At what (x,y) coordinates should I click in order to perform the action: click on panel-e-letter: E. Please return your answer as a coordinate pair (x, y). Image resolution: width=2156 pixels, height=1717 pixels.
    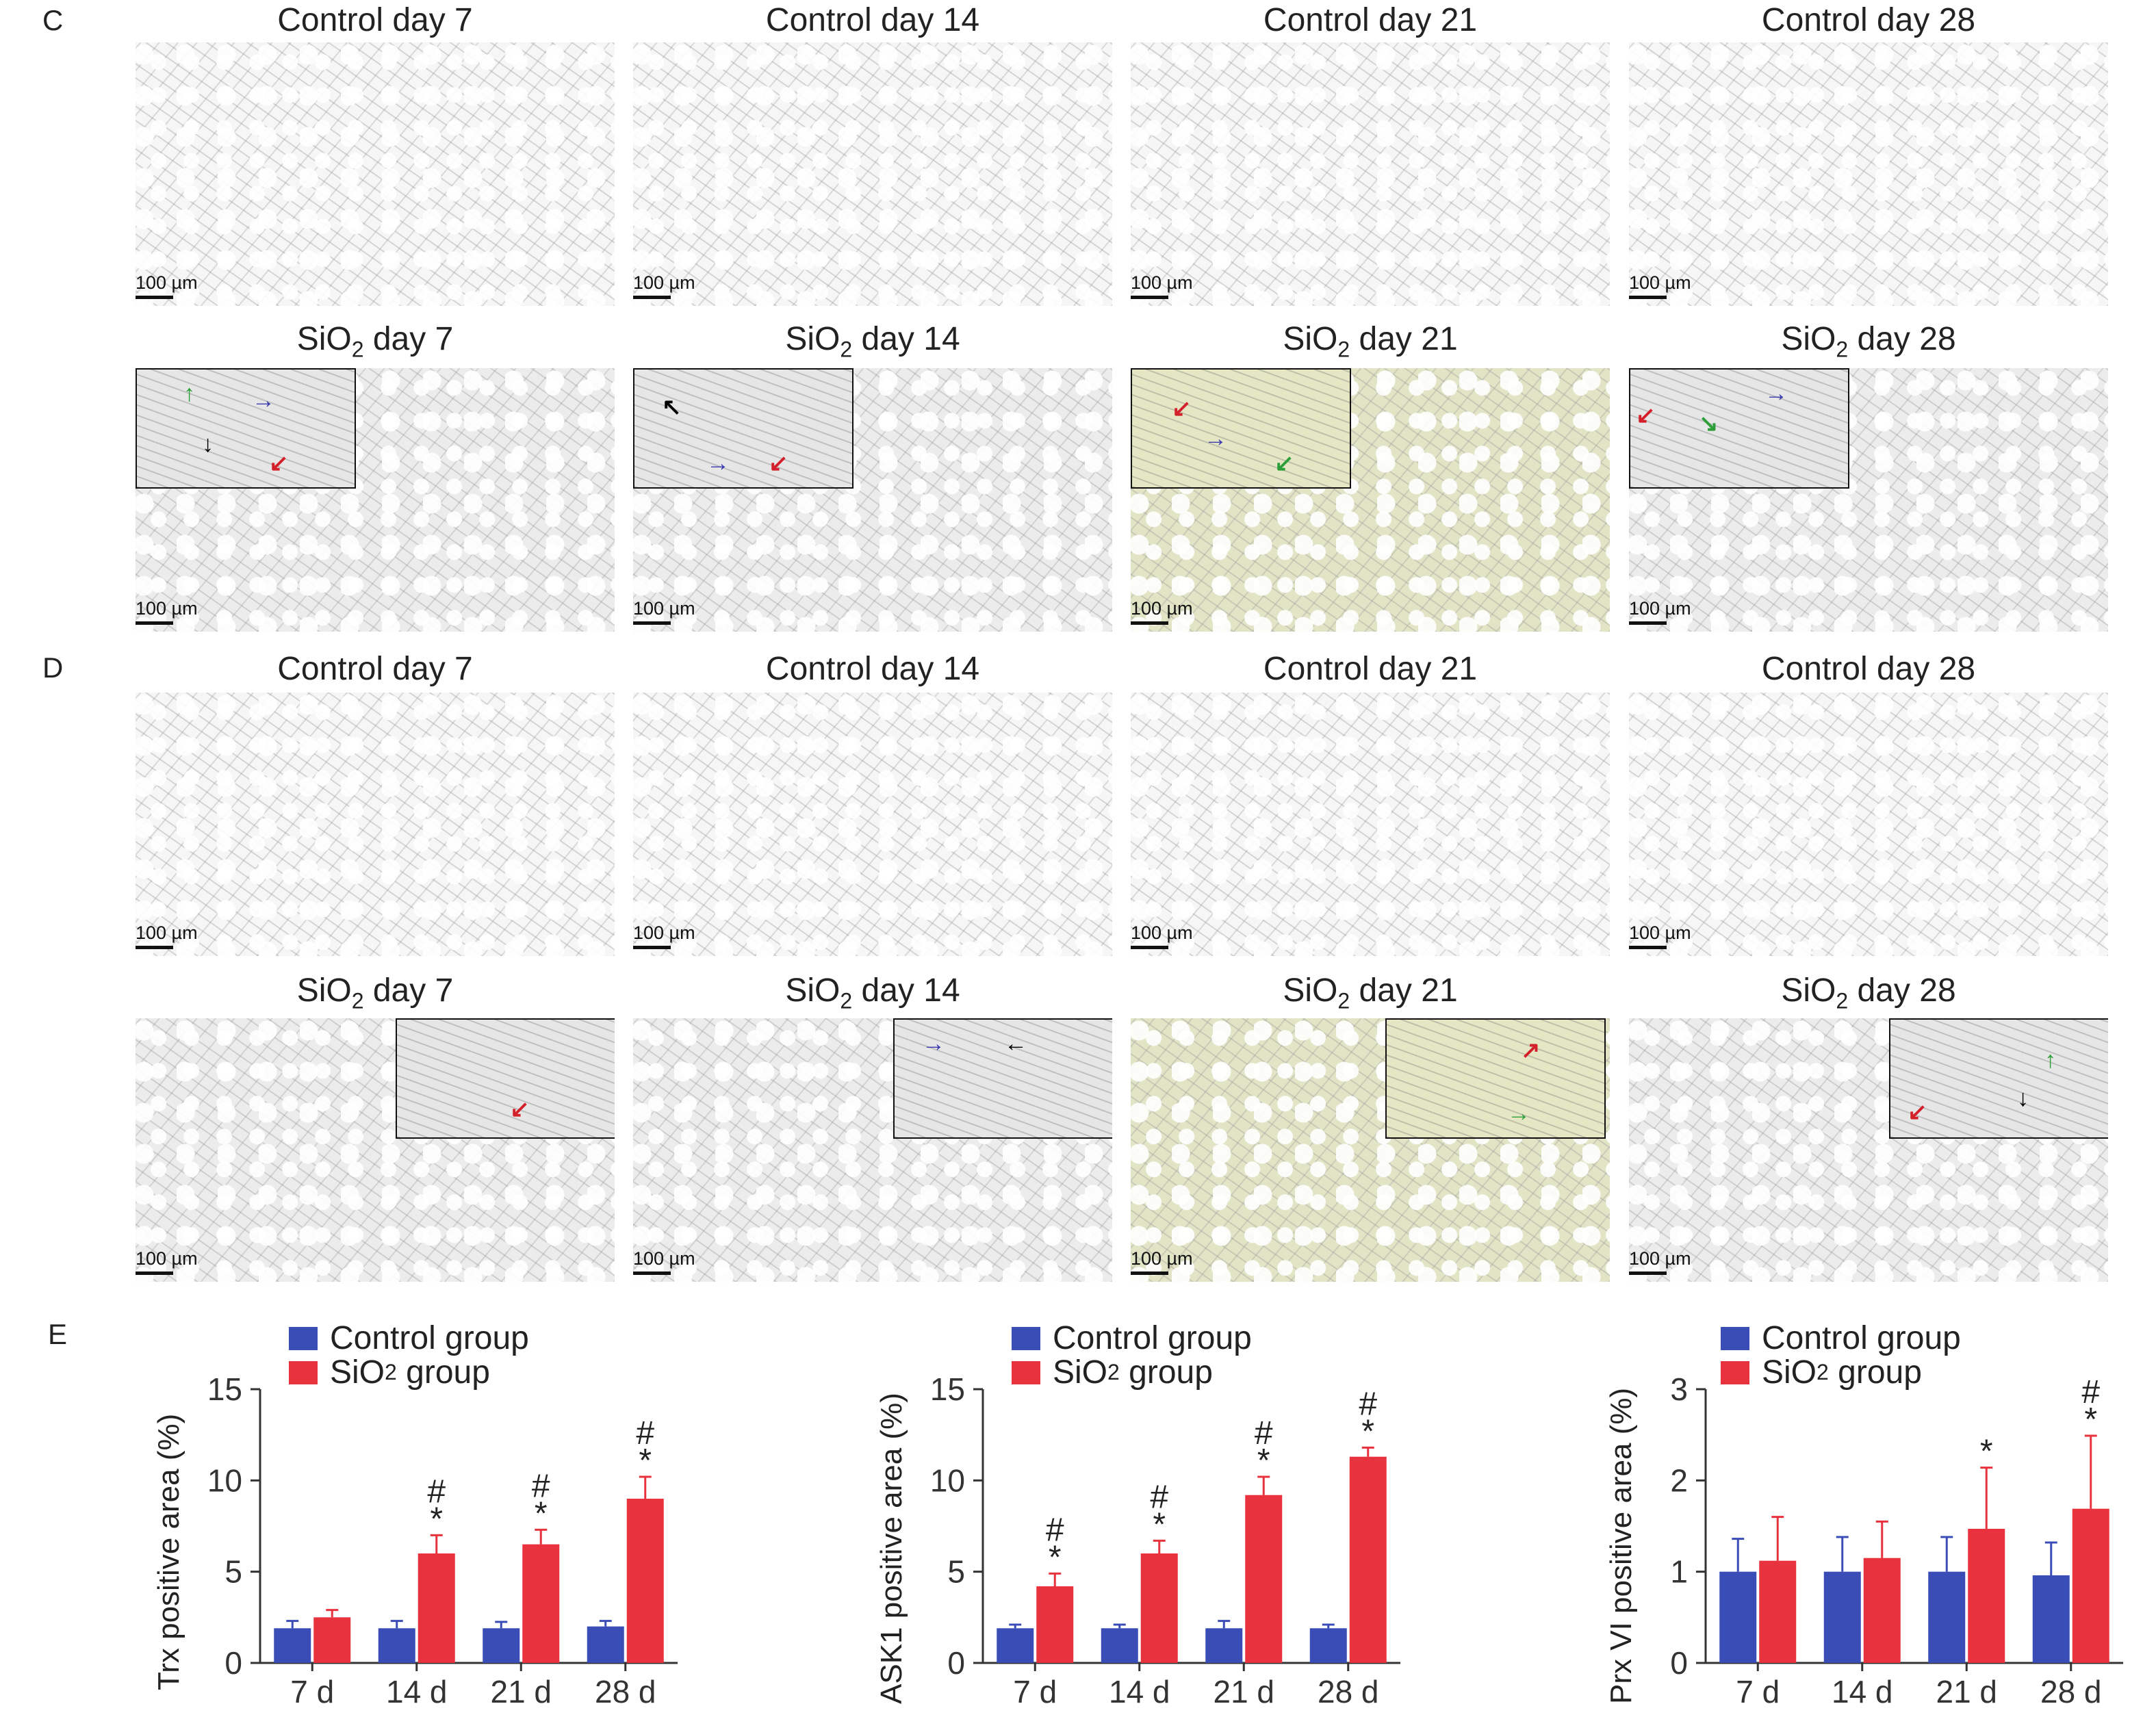
    Looking at the image, I should click on (58, 1334).